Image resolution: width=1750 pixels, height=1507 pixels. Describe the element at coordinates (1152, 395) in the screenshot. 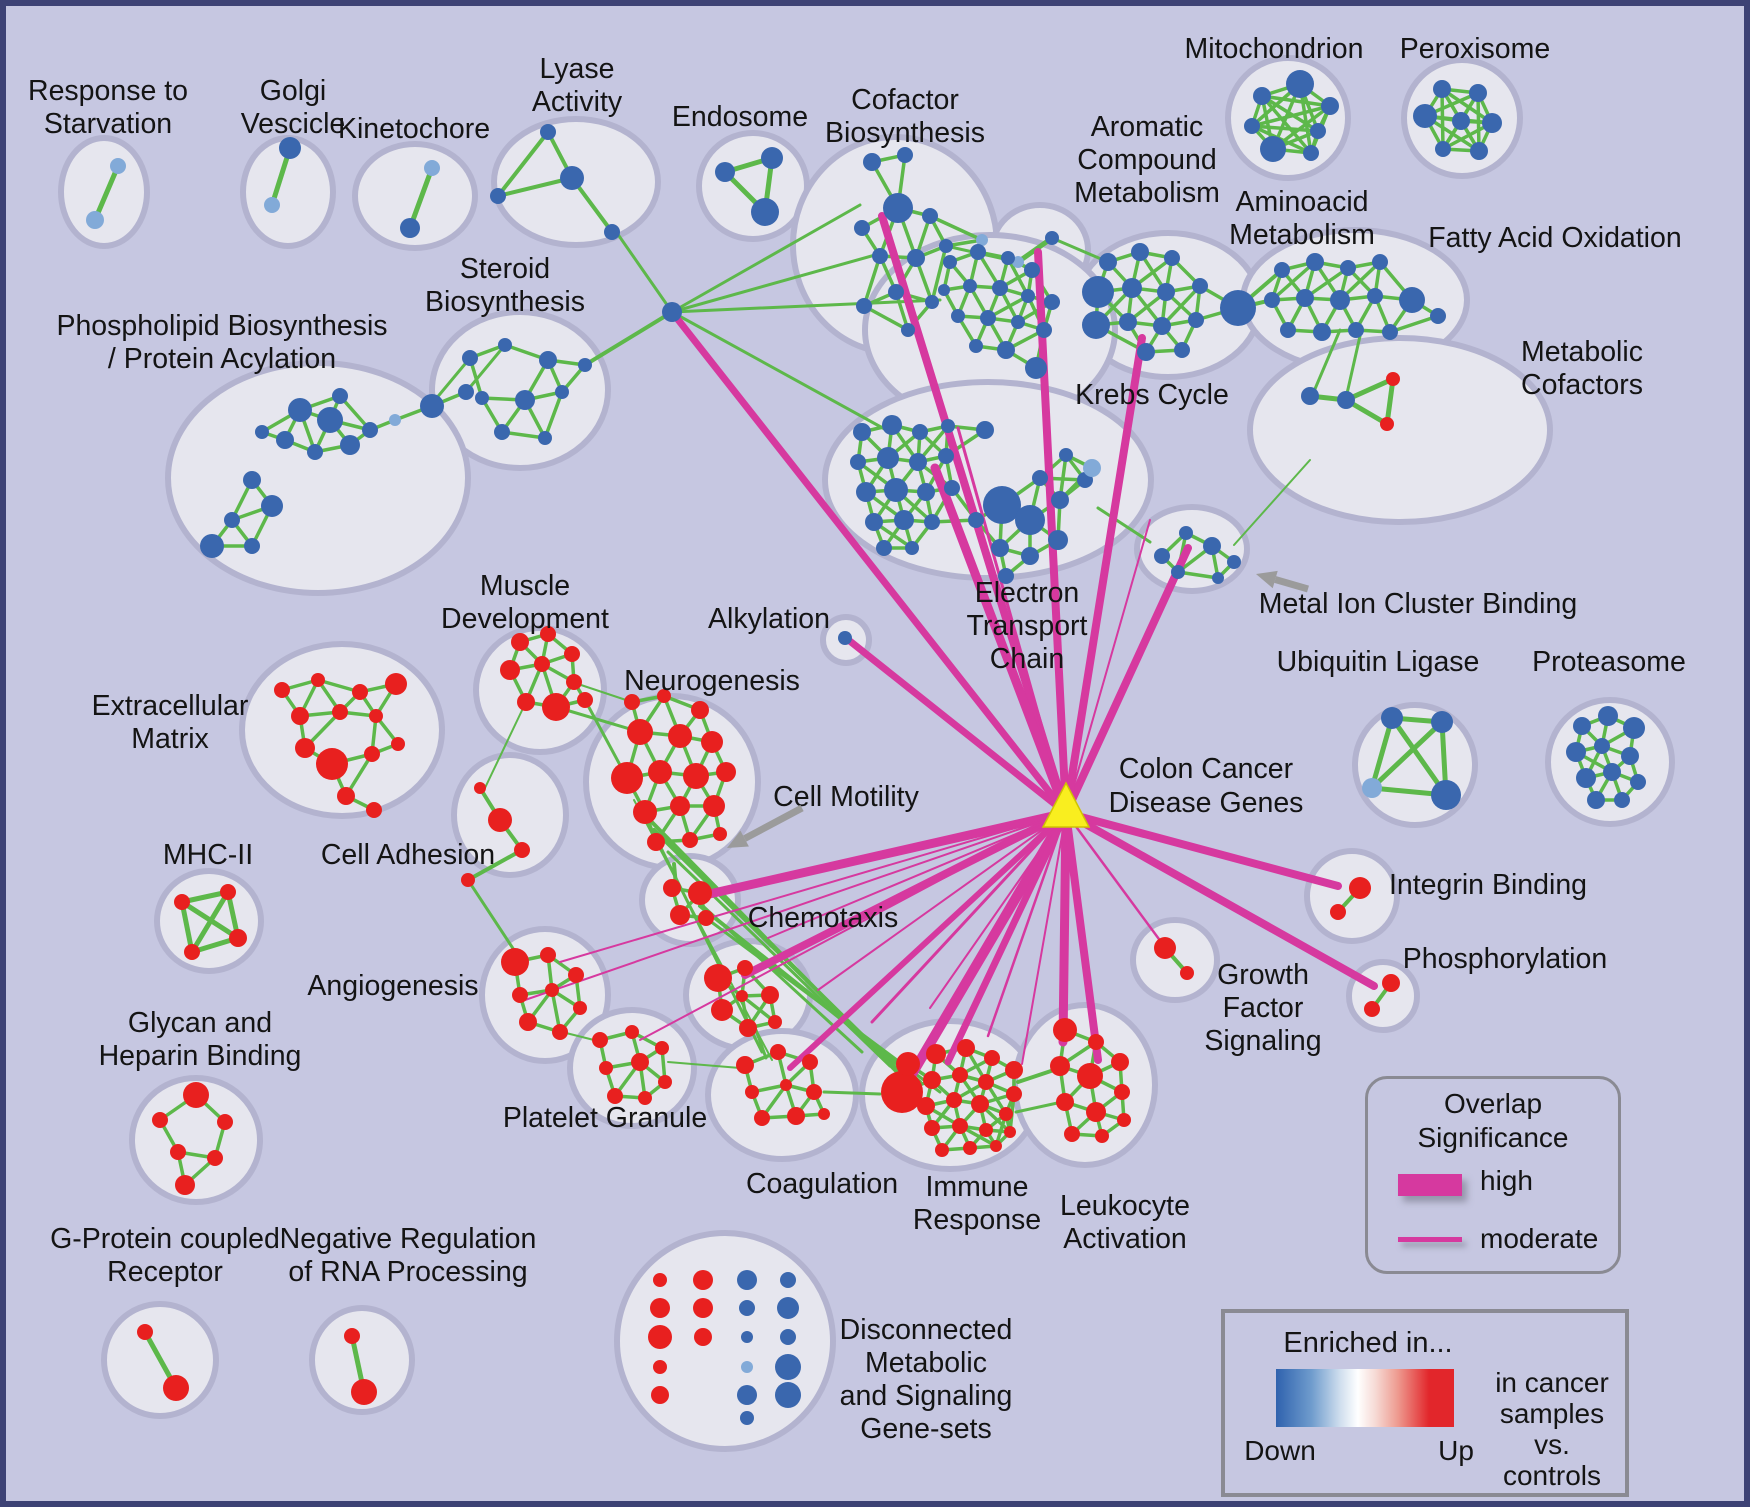

I see `cluster-label-krebs-cycle: Krebs Cycle` at that location.